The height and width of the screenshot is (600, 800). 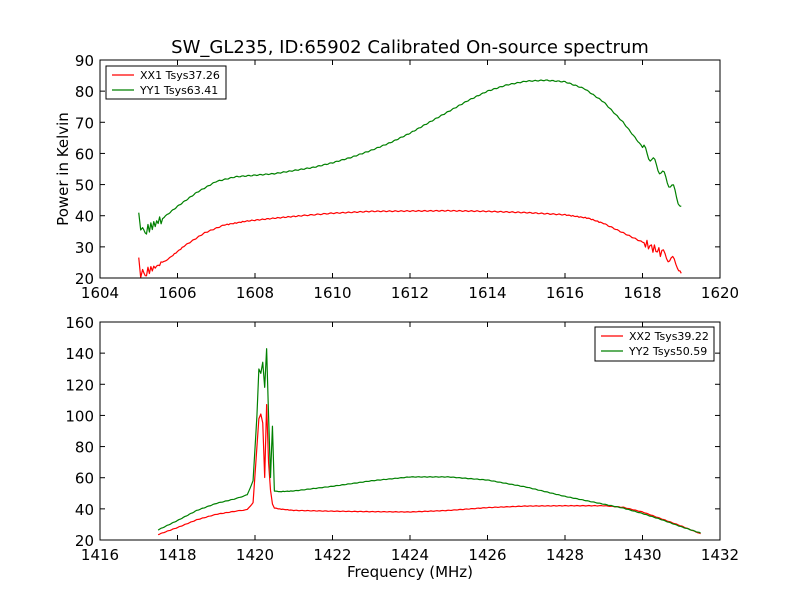 I want to click on x-tick-label: 1428, so click(x=565, y=555).